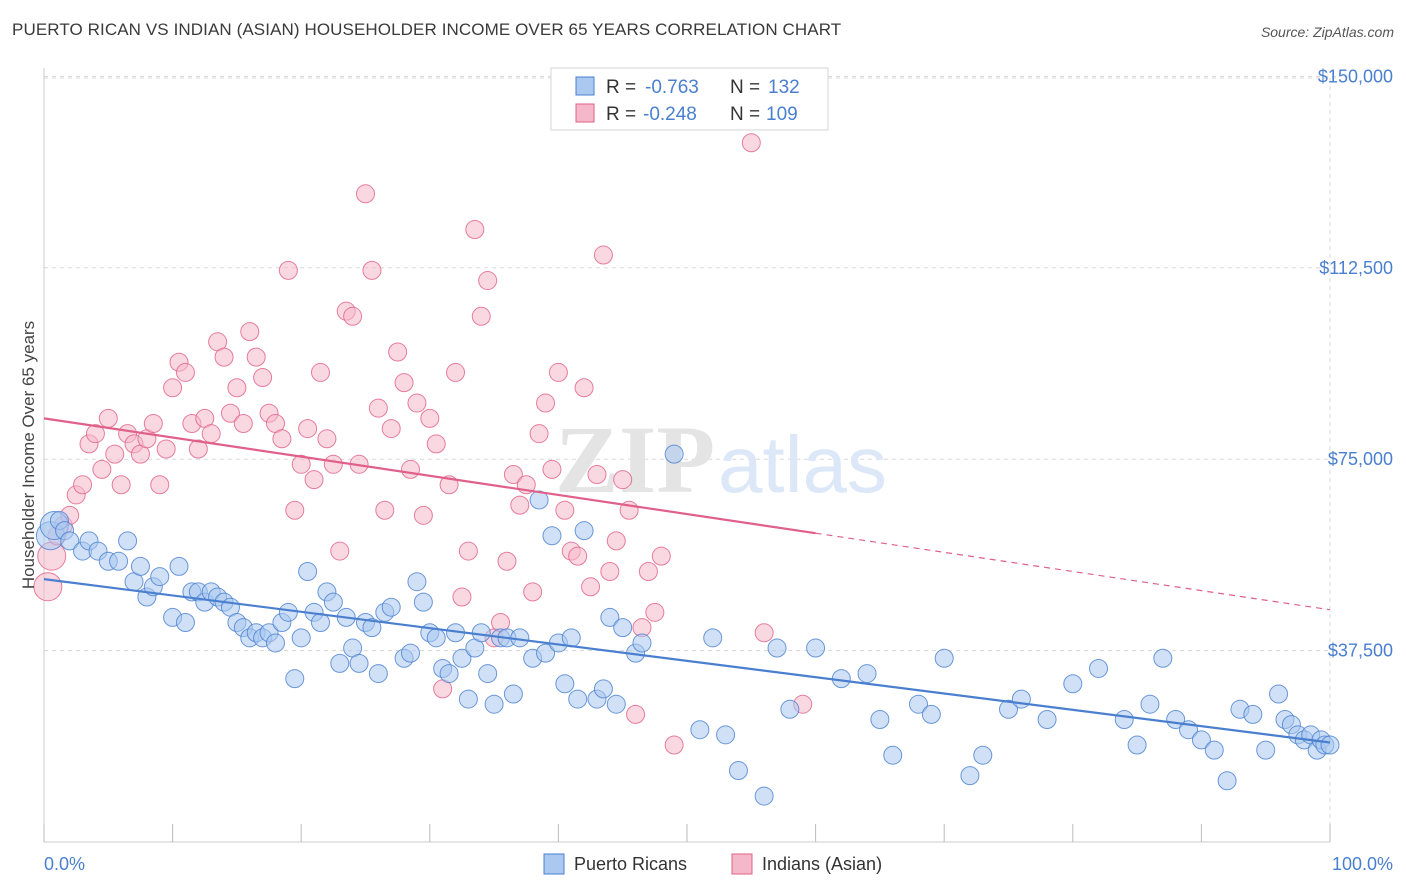 The width and height of the screenshot is (1406, 892). Describe the element at coordinates (585, 86) in the screenshot. I see `legend-swatch-blue` at that location.